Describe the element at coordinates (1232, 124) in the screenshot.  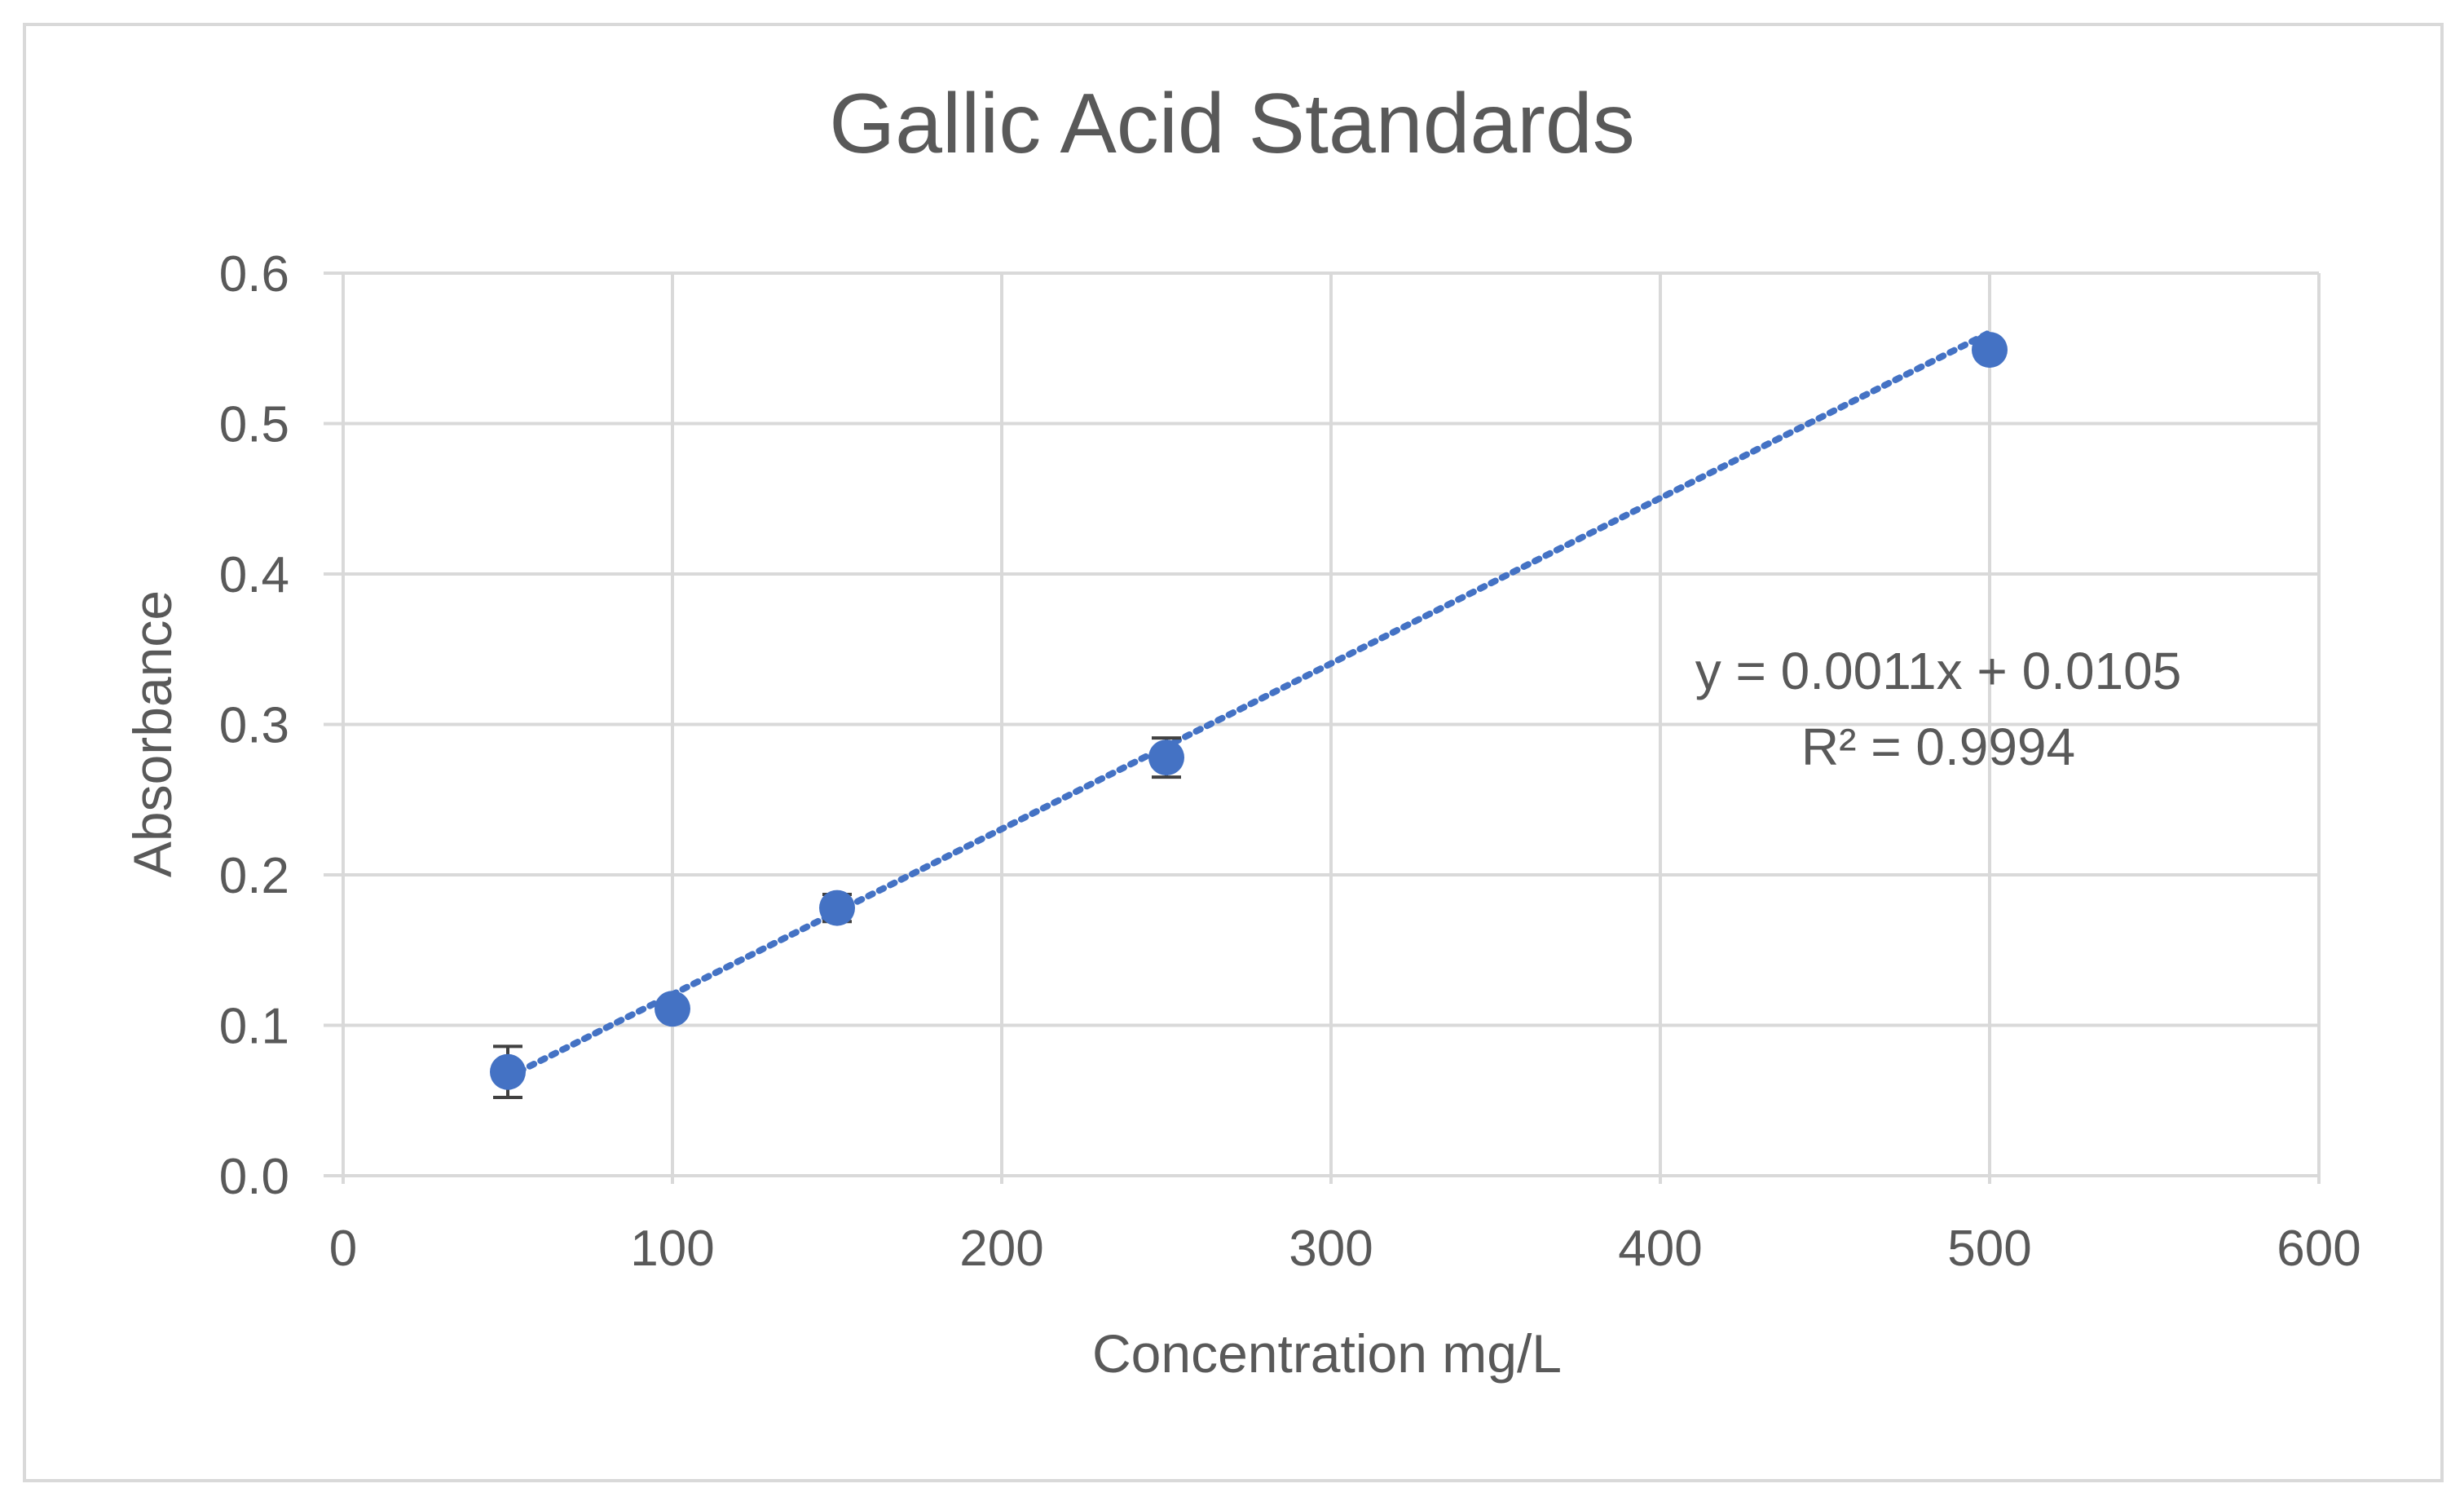
I see `chart-title: Gallic Acid Standards` at that location.